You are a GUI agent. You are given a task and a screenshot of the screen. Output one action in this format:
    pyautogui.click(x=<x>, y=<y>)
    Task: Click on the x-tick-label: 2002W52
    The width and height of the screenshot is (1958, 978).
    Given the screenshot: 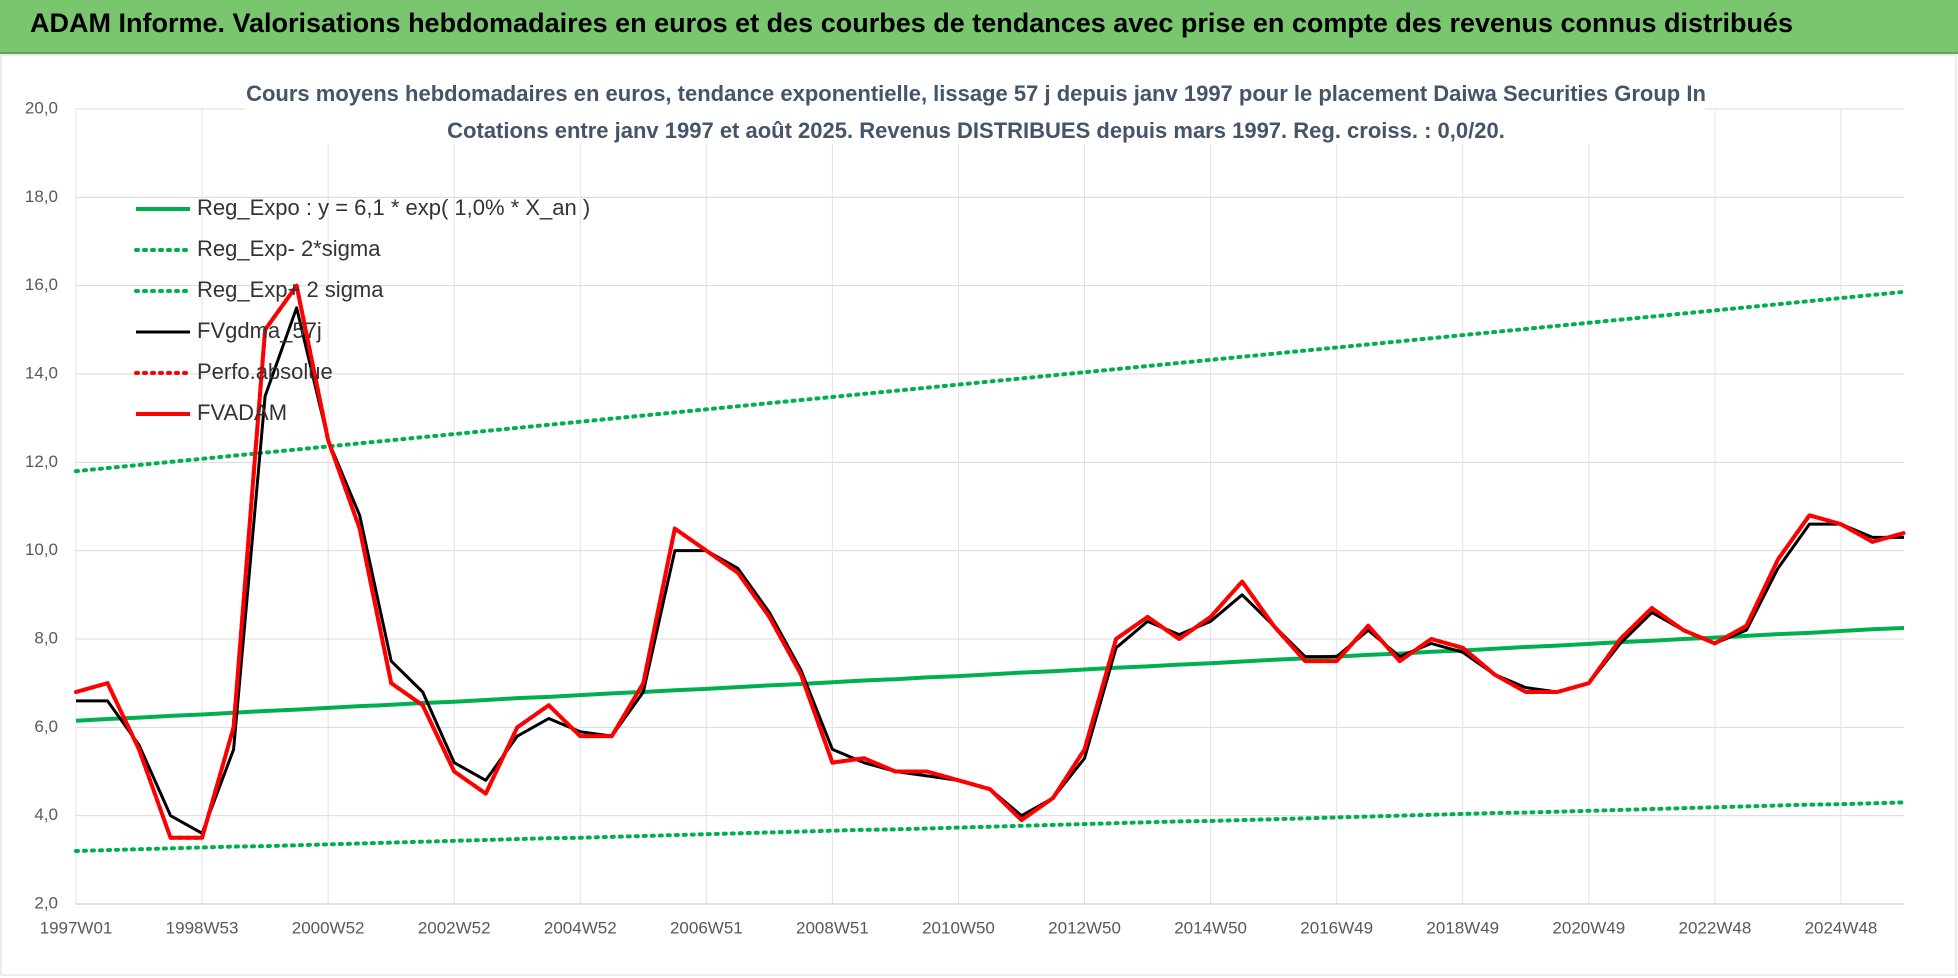 What is the action you would take?
    pyautogui.click(x=454, y=927)
    